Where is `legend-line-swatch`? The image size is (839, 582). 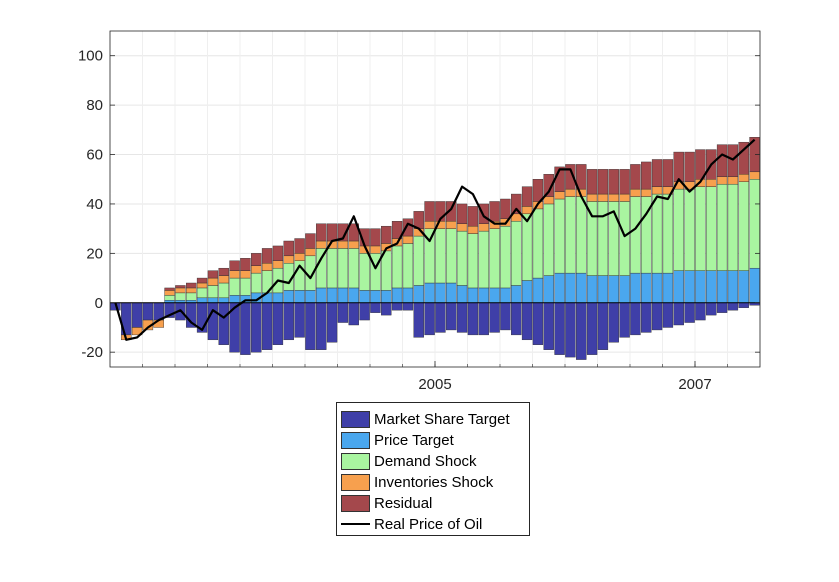
legend-line-swatch is located at coordinates (355, 524).